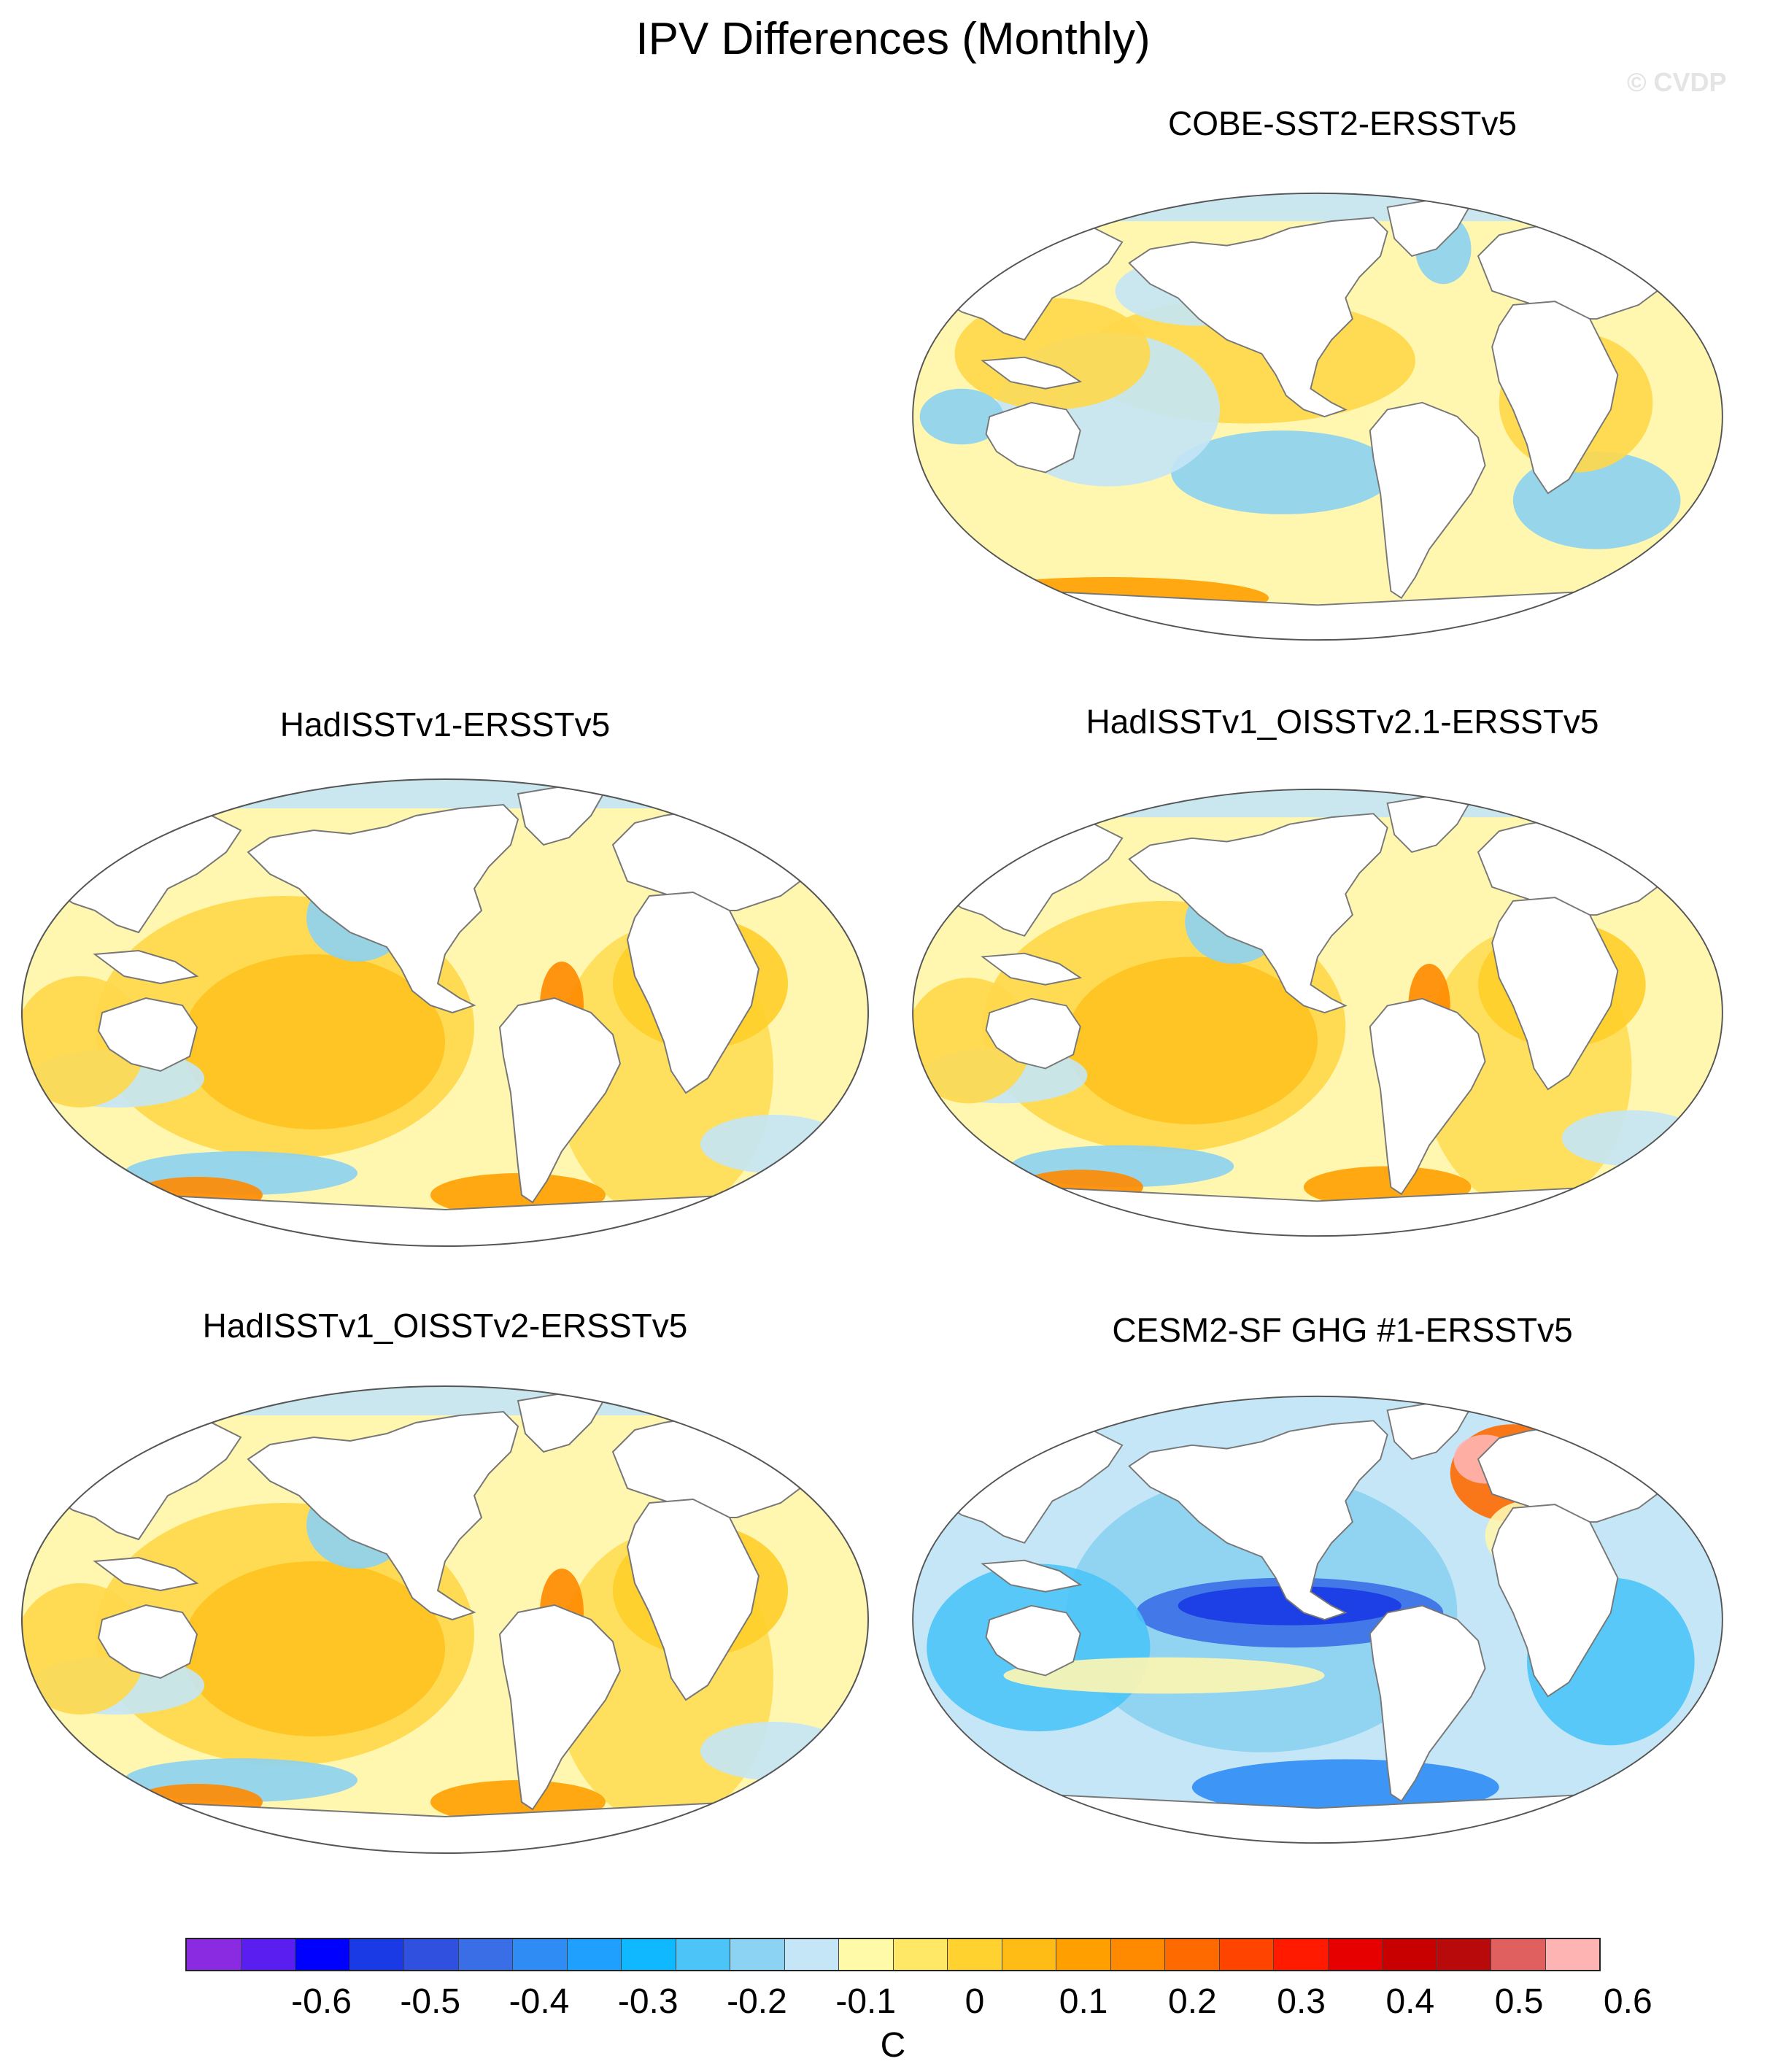 The height and width of the screenshot is (2072, 1786). Describe the element at coordinates (445, 1326) in the screenshot. I see `panel-title-hadoi2: HadISSTv1_OISSTv2-ERSSTv5` at that location.